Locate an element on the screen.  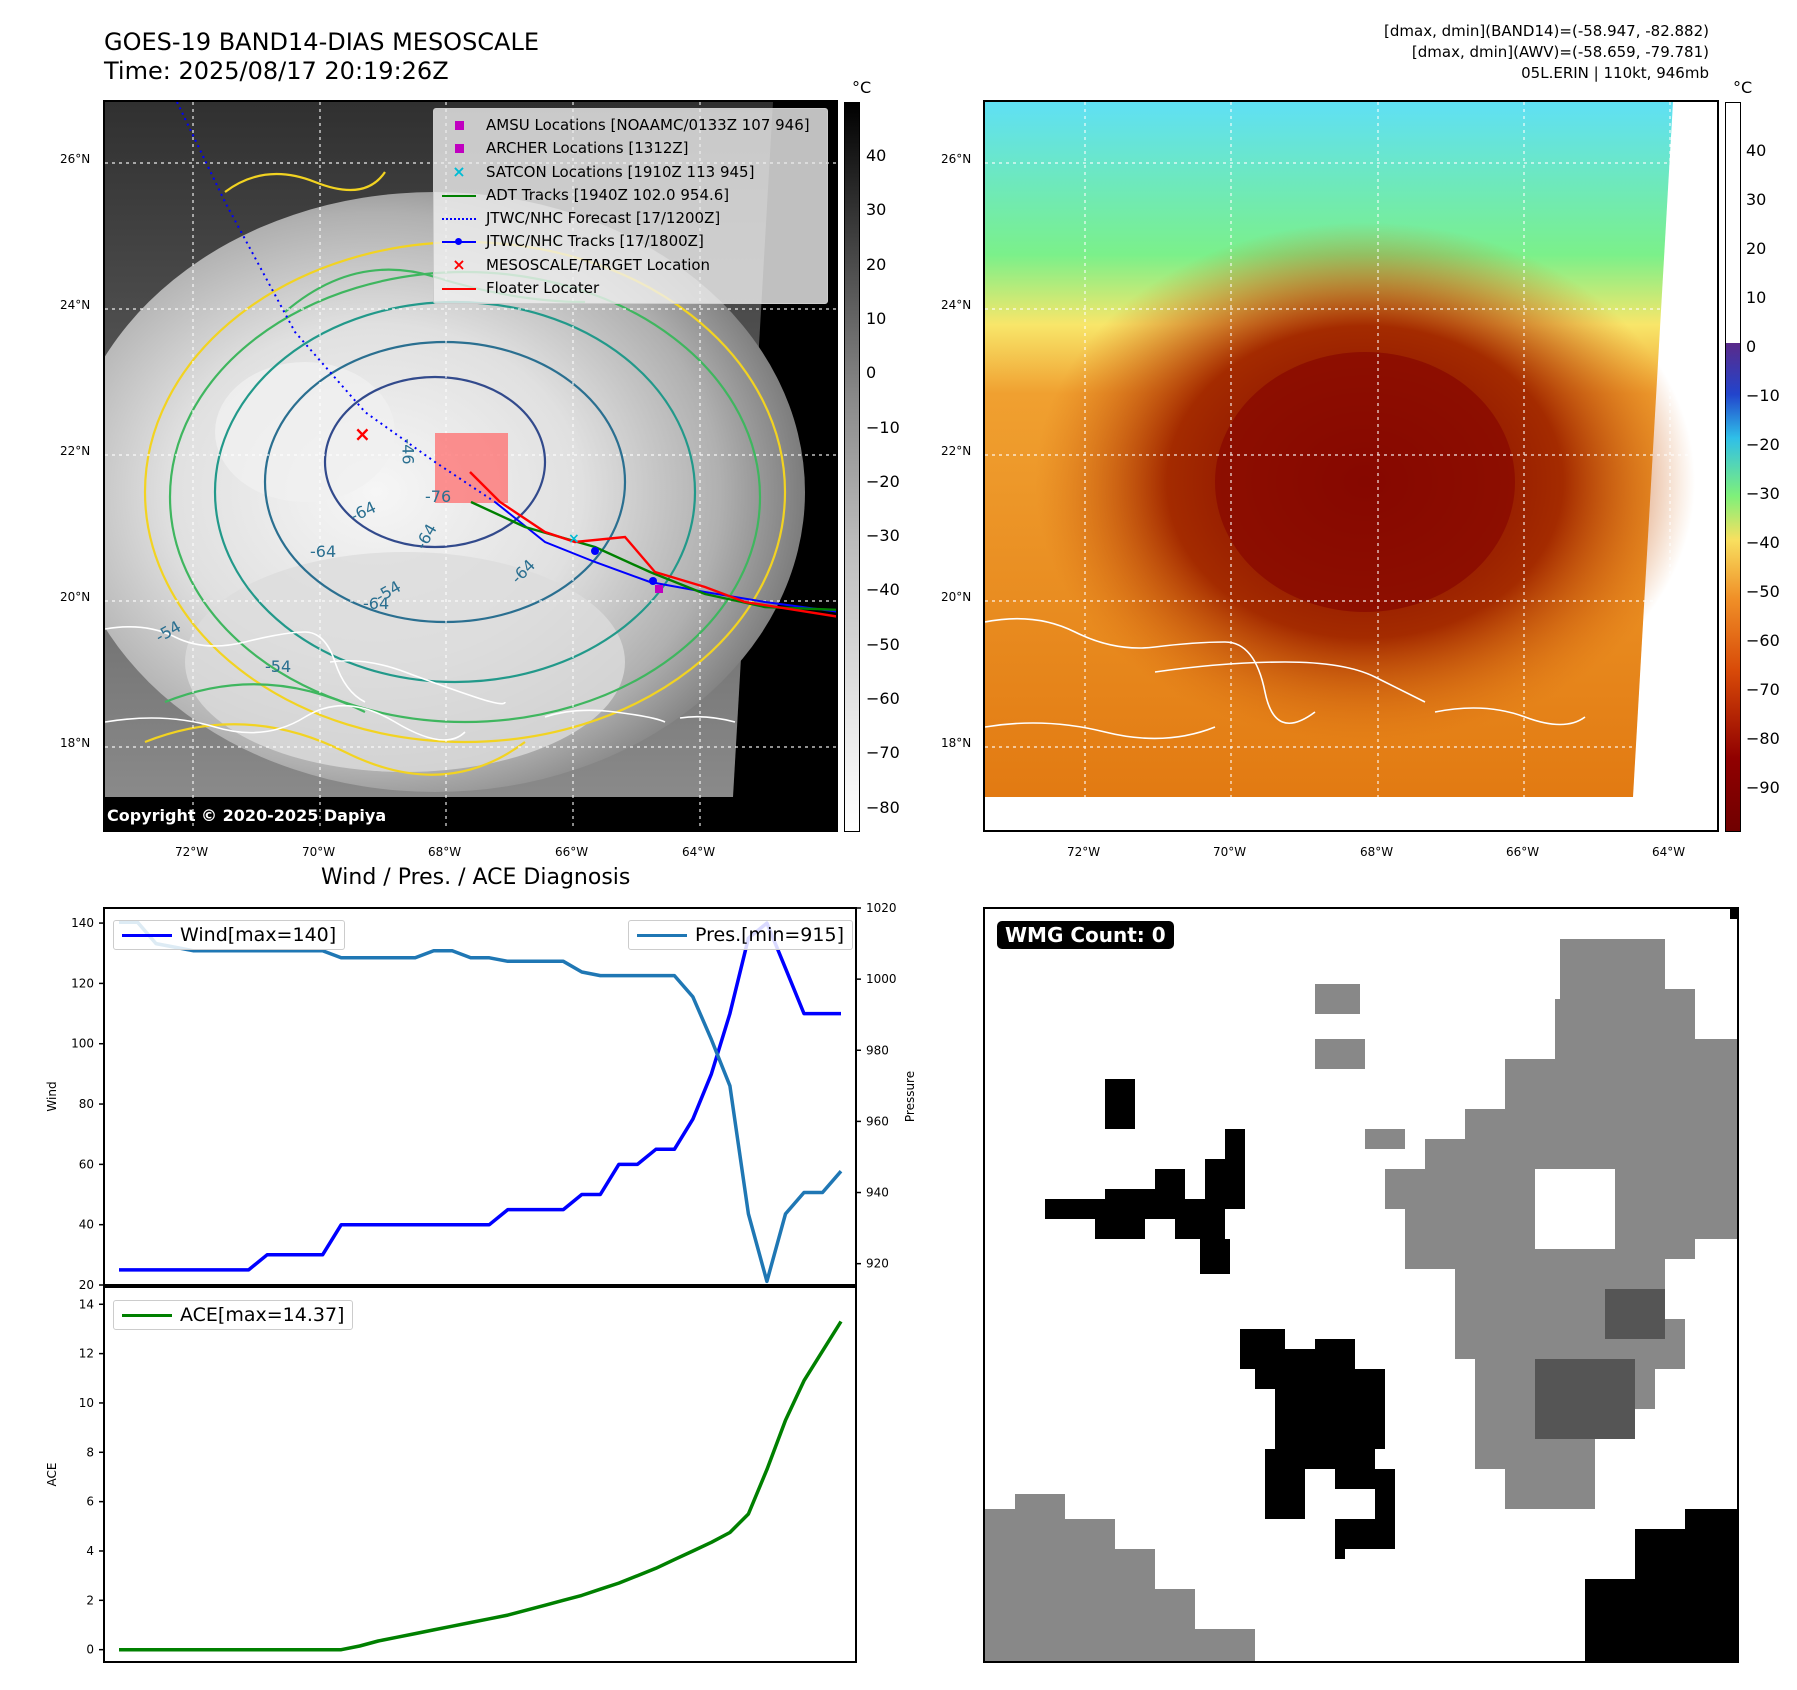
floater-box is located at coordinates (471, 468).